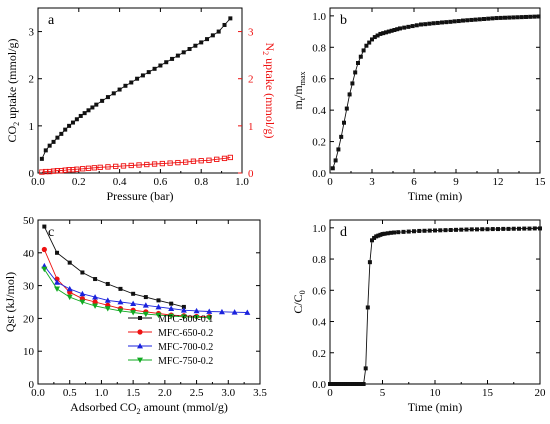  What do you see at coordinates (228, 393) in the screenshot?
I see `x-tick-label: 3.0` at bounding box center [228, 393].